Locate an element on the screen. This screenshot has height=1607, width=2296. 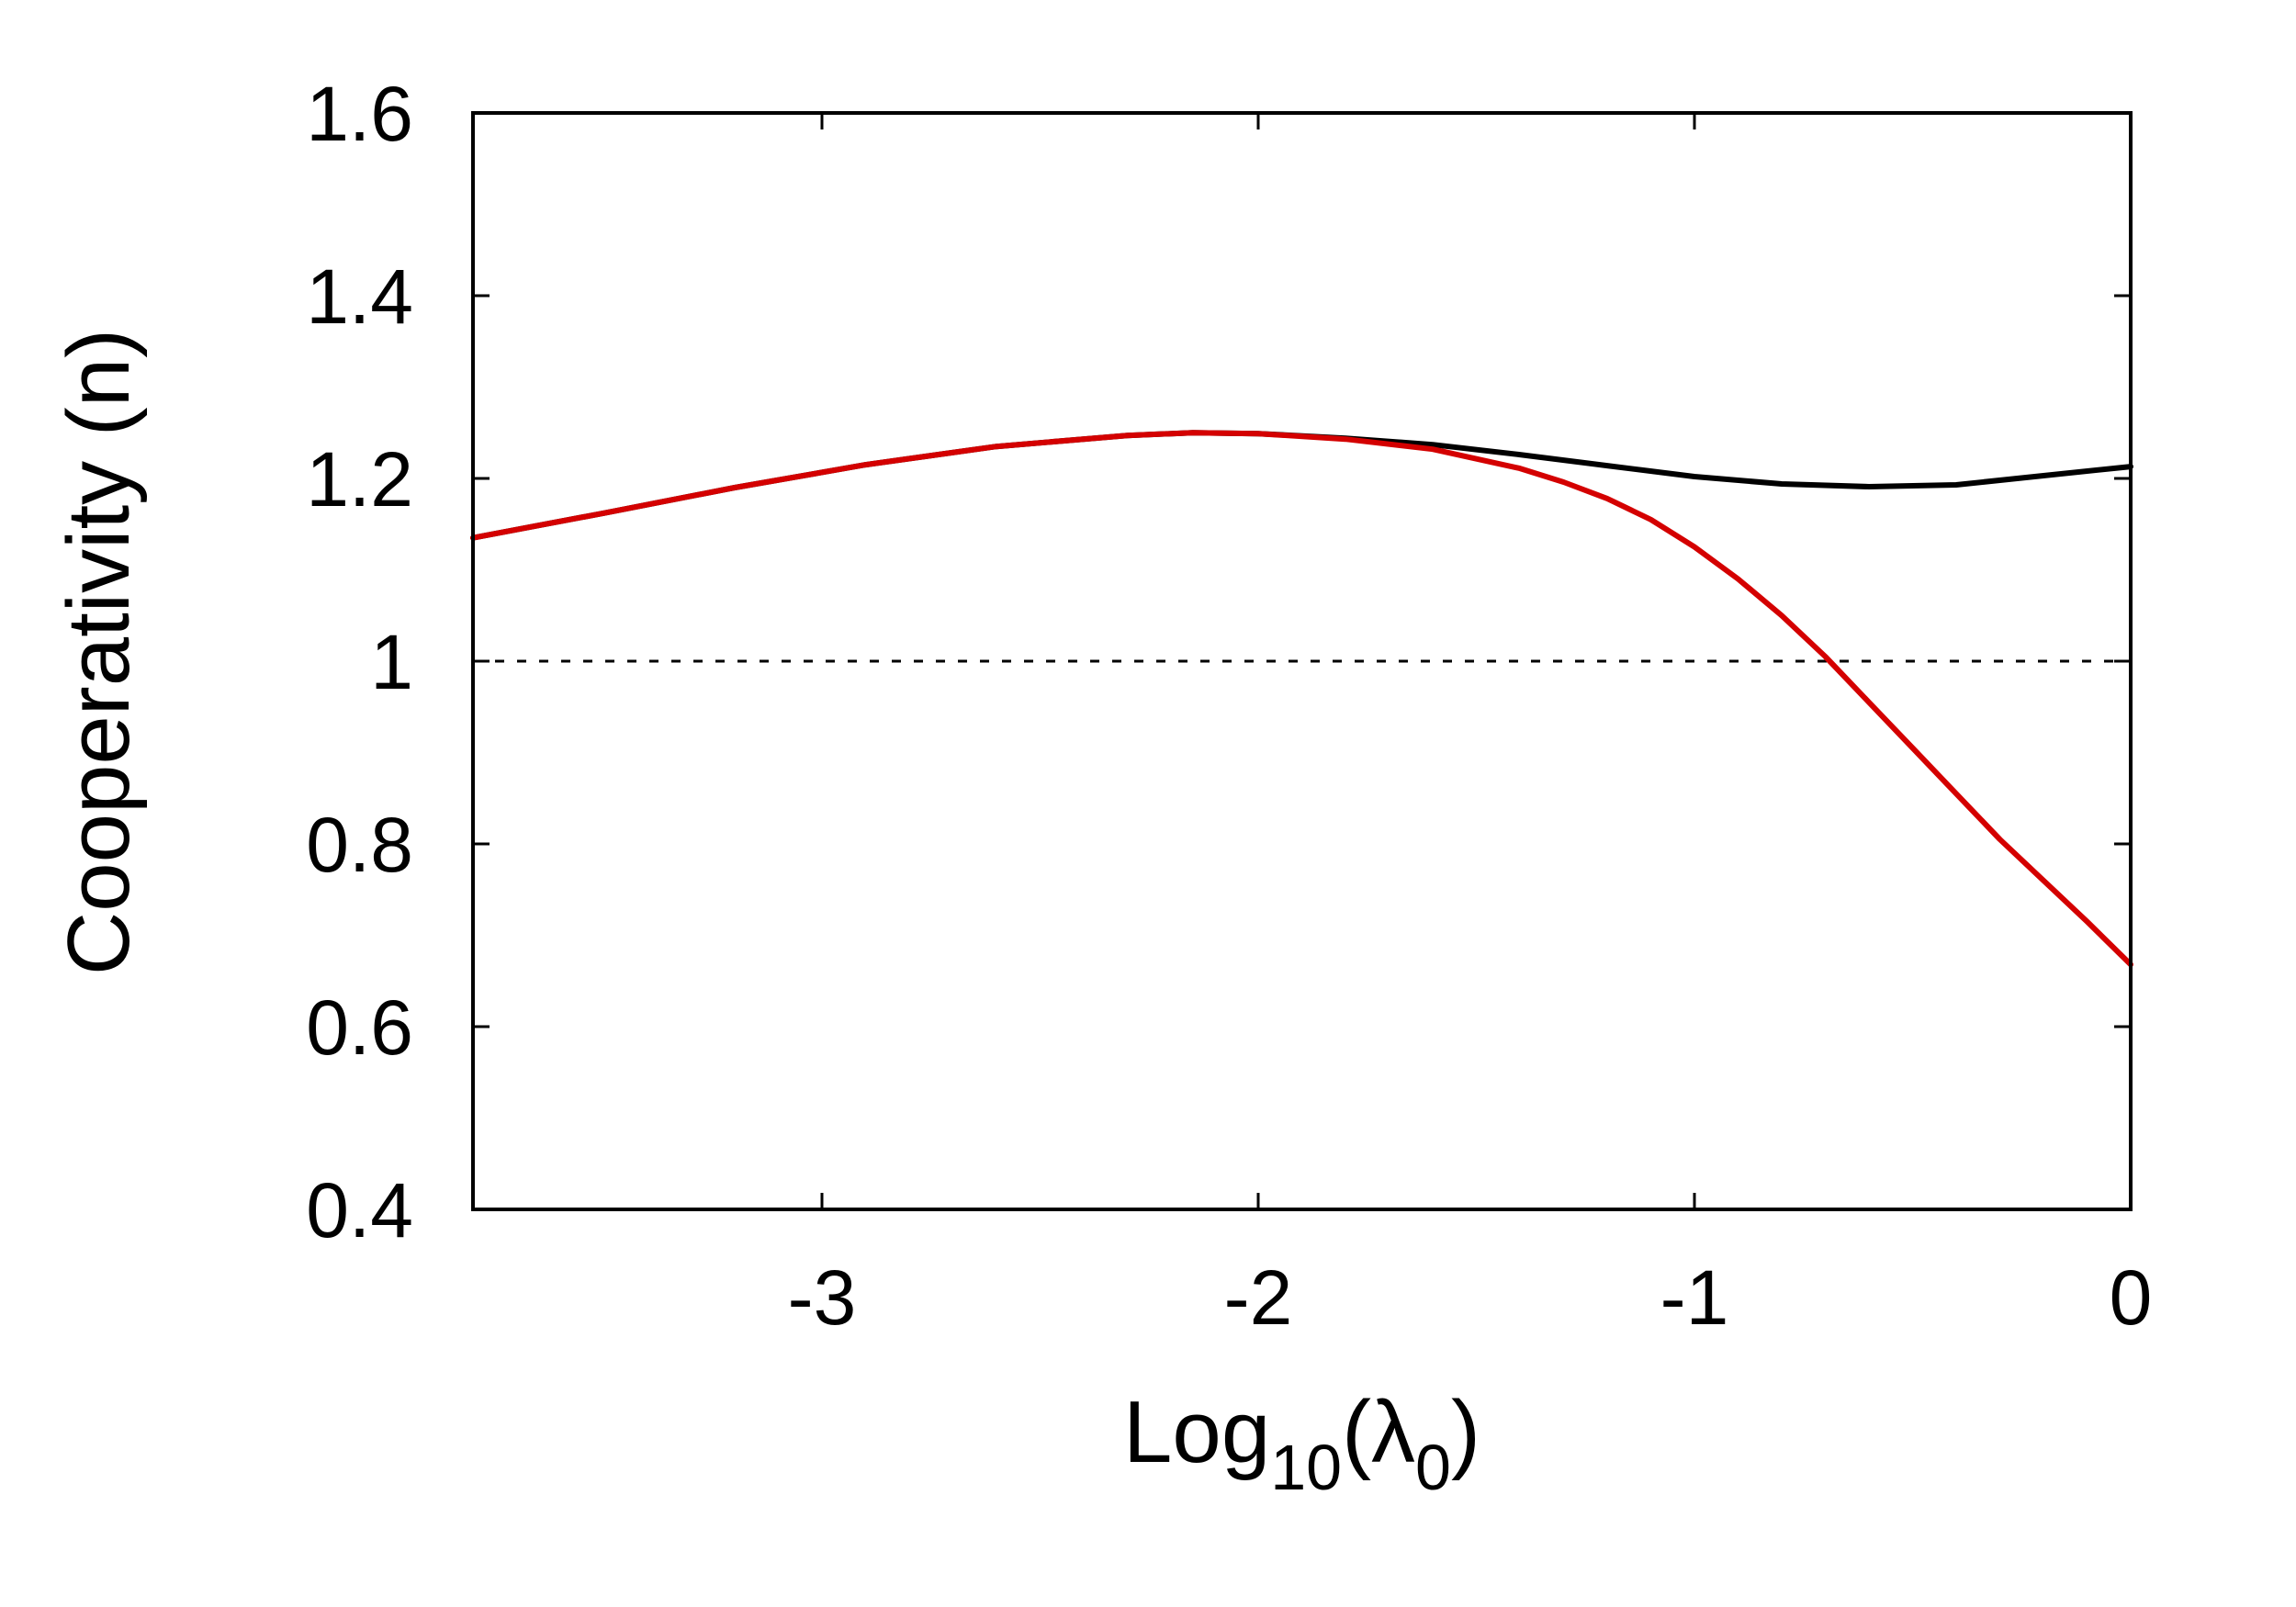
y-tick-label: 0.6 is located at coordinates (360, 1027).